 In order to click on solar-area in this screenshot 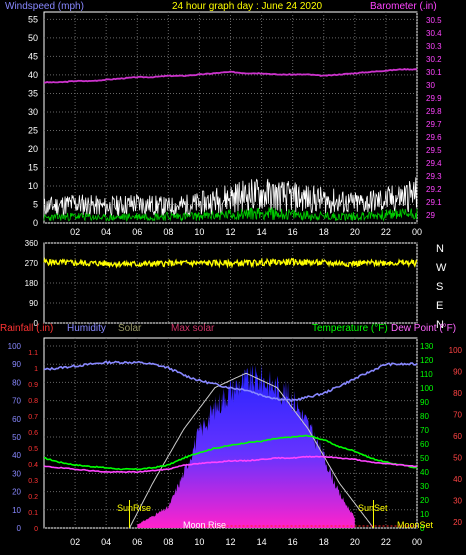, I will do `click(246, 446)`.